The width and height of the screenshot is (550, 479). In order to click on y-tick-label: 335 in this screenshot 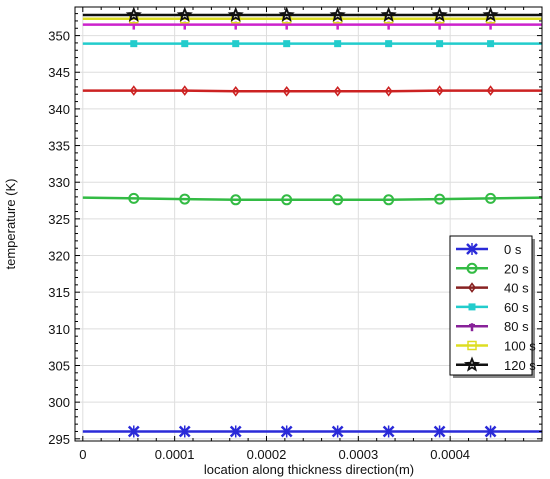, I will do `click(59, 146)`.